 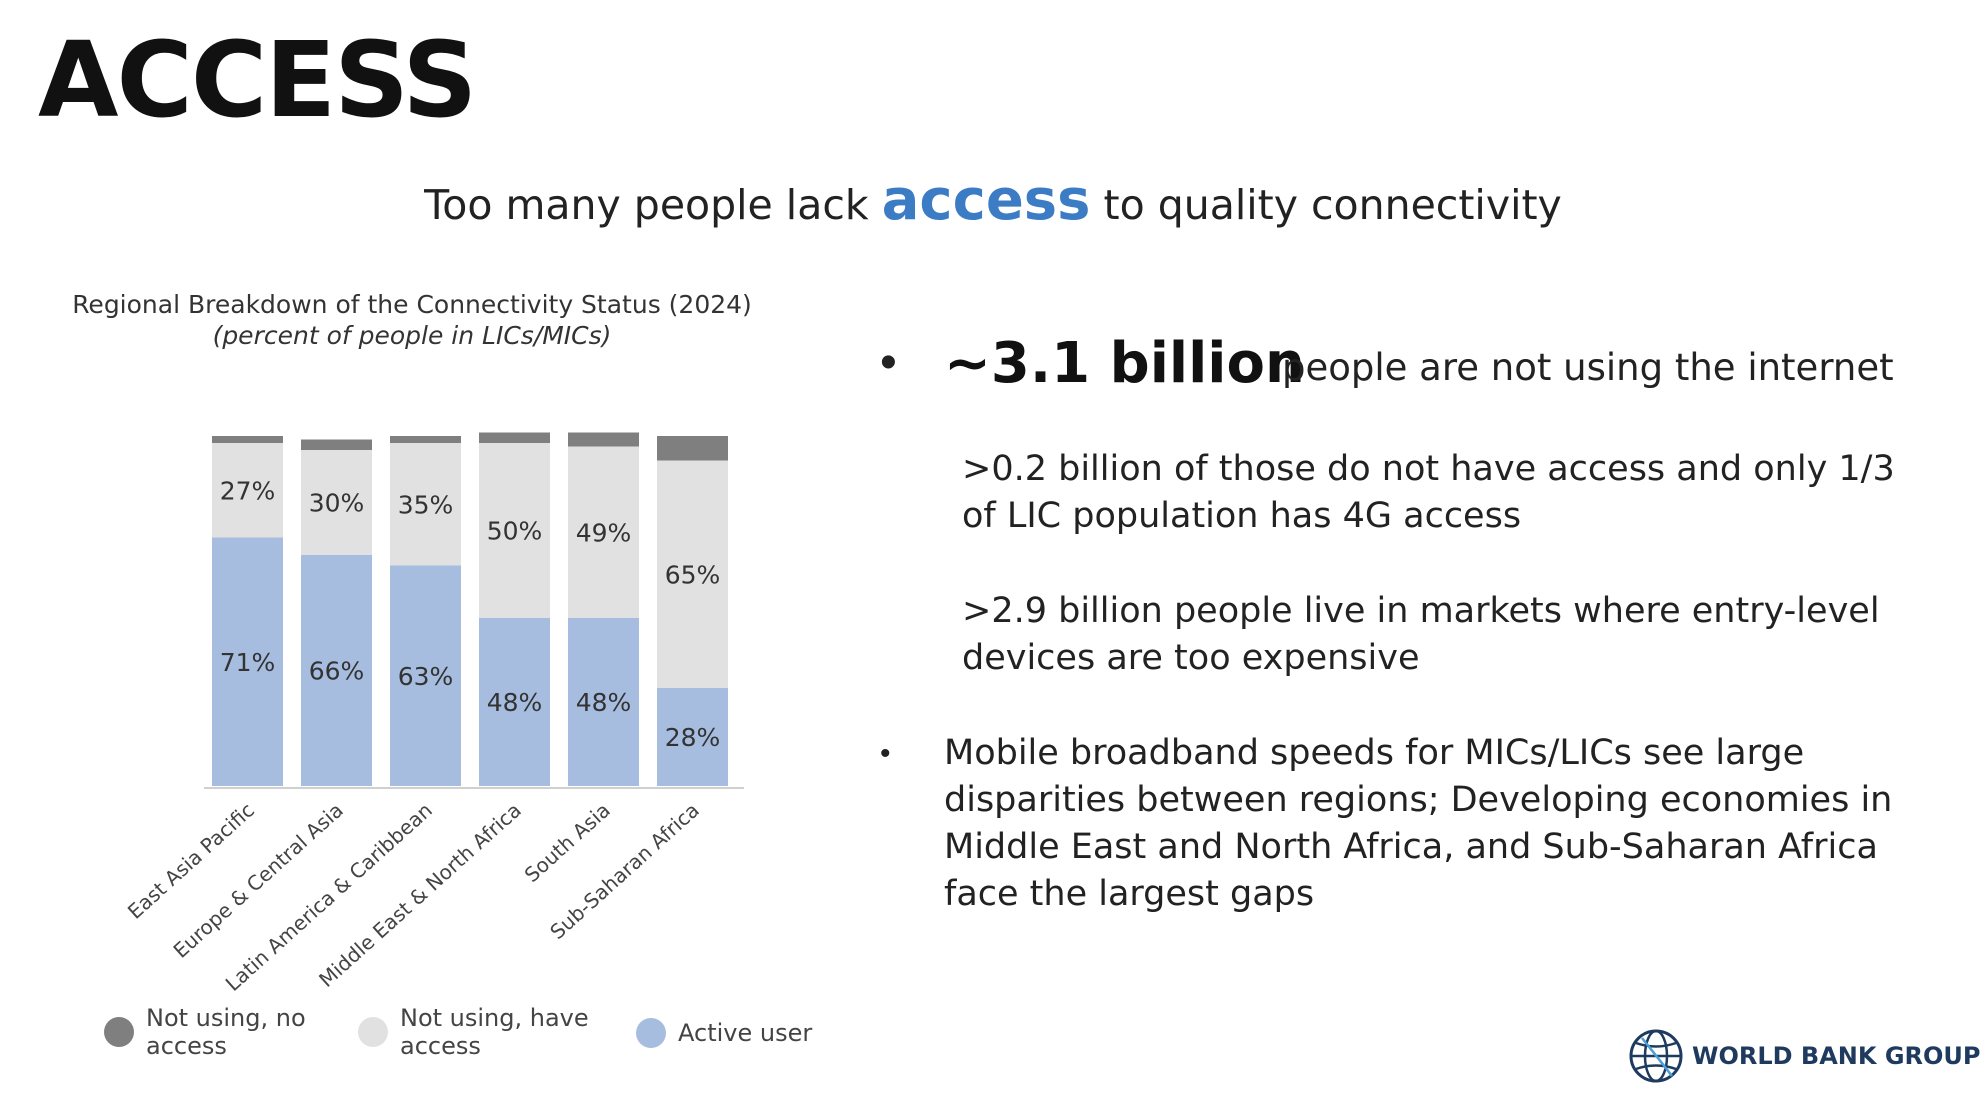 I want to click on bar-not-using-have-access-latin-america-and-caribbean, so click(x=425, y=504).